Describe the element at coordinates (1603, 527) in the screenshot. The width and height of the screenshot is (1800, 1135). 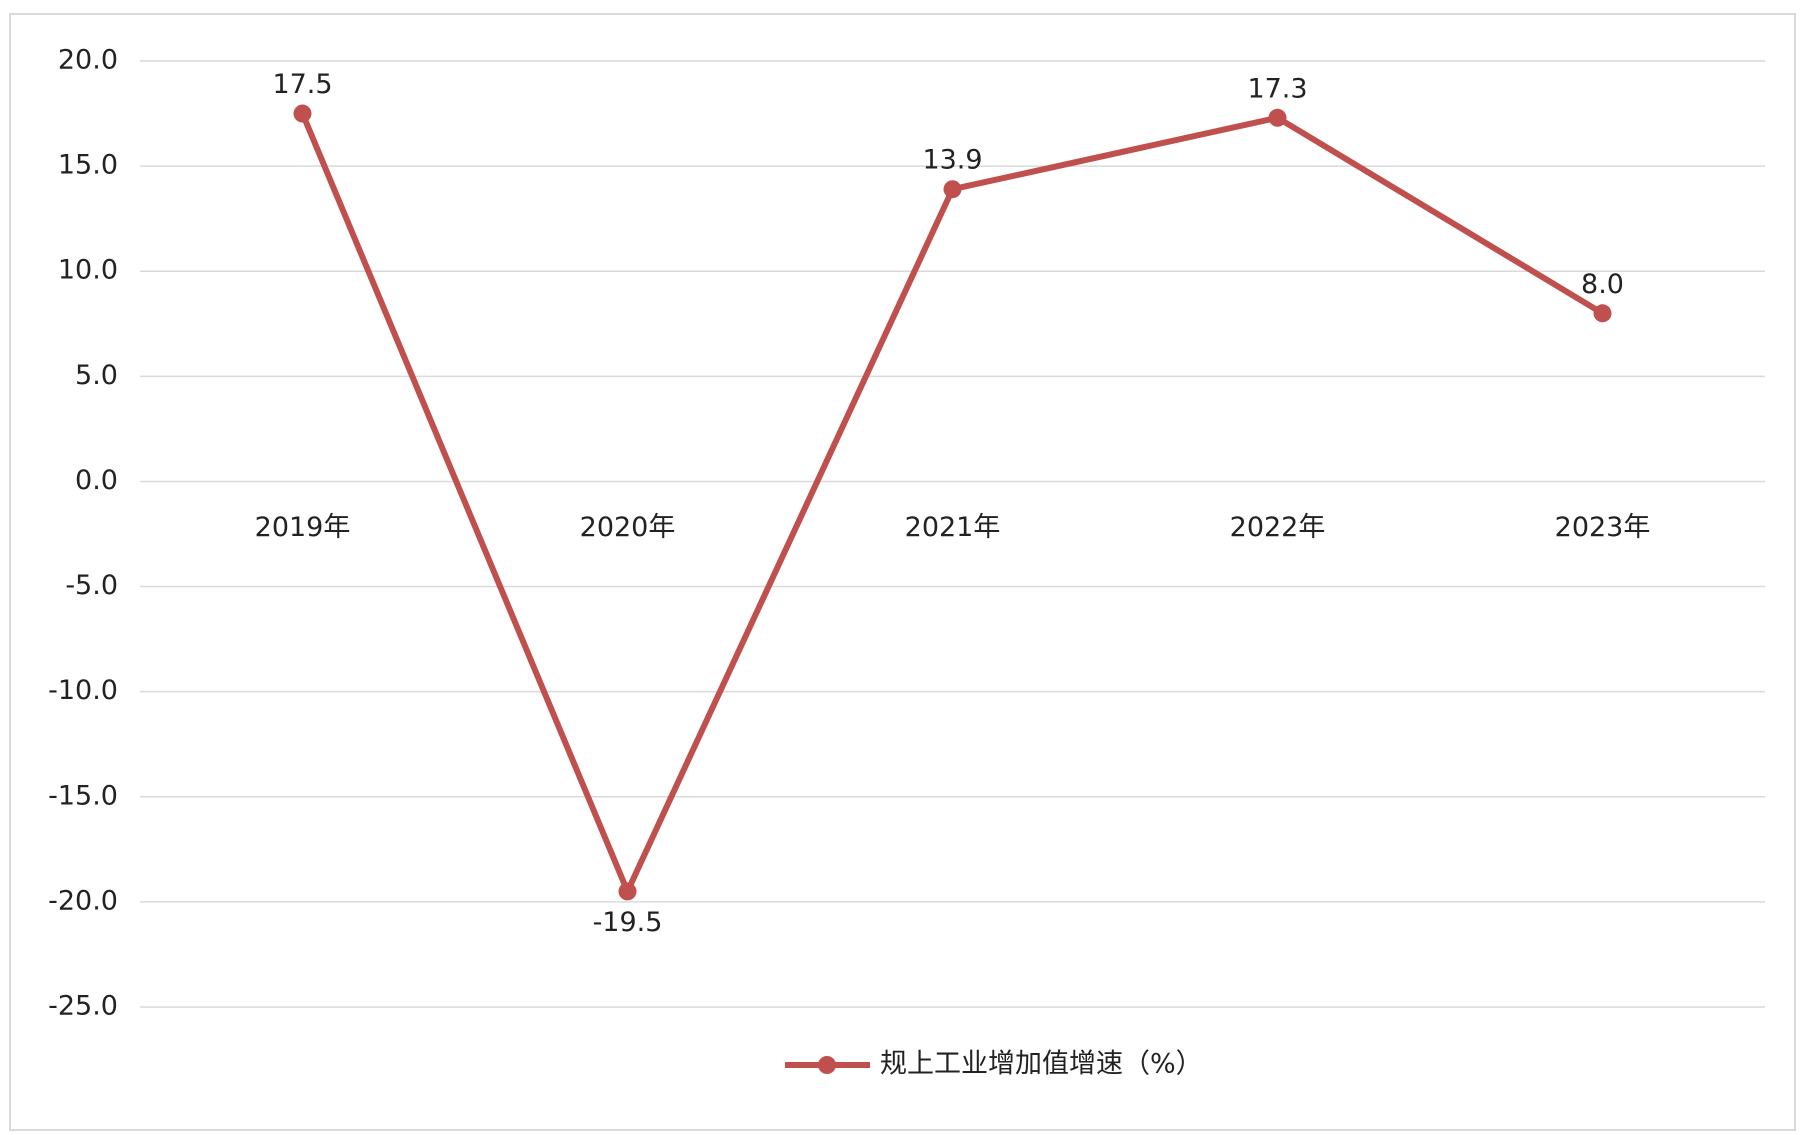
I see `x-tick-label: 2023年` at that location.